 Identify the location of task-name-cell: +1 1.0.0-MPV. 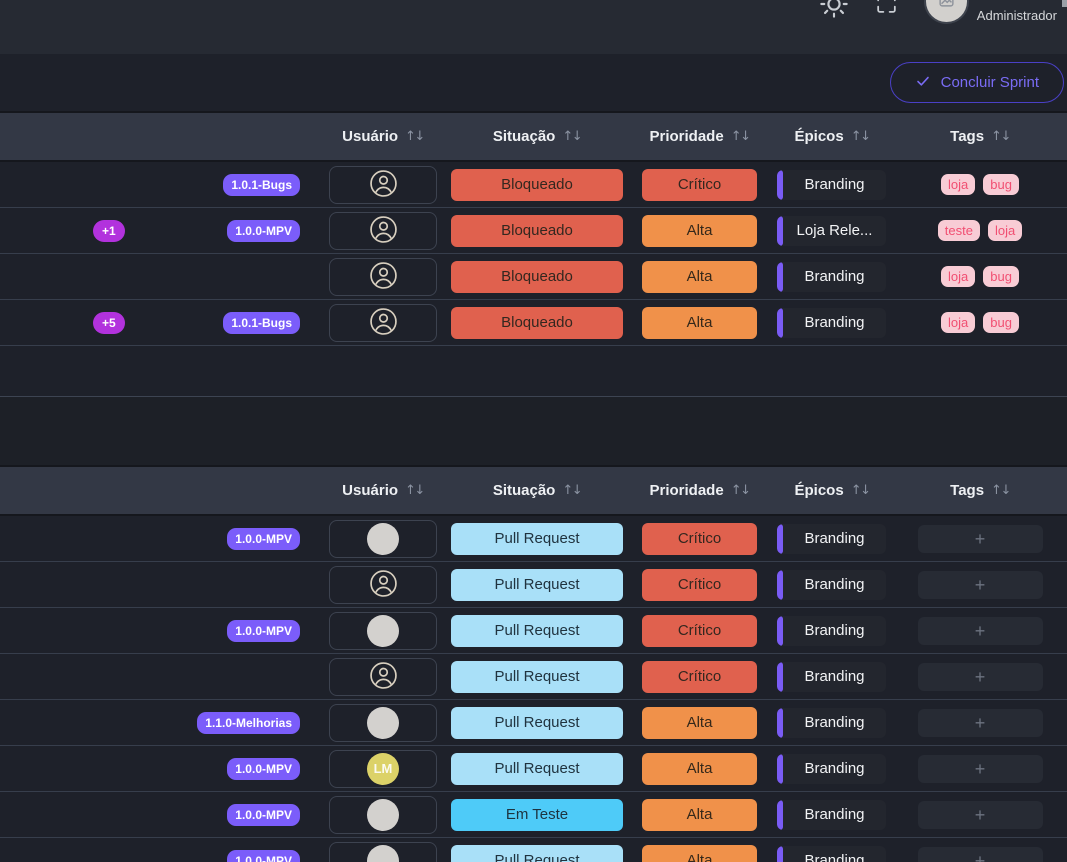
(160, 230).